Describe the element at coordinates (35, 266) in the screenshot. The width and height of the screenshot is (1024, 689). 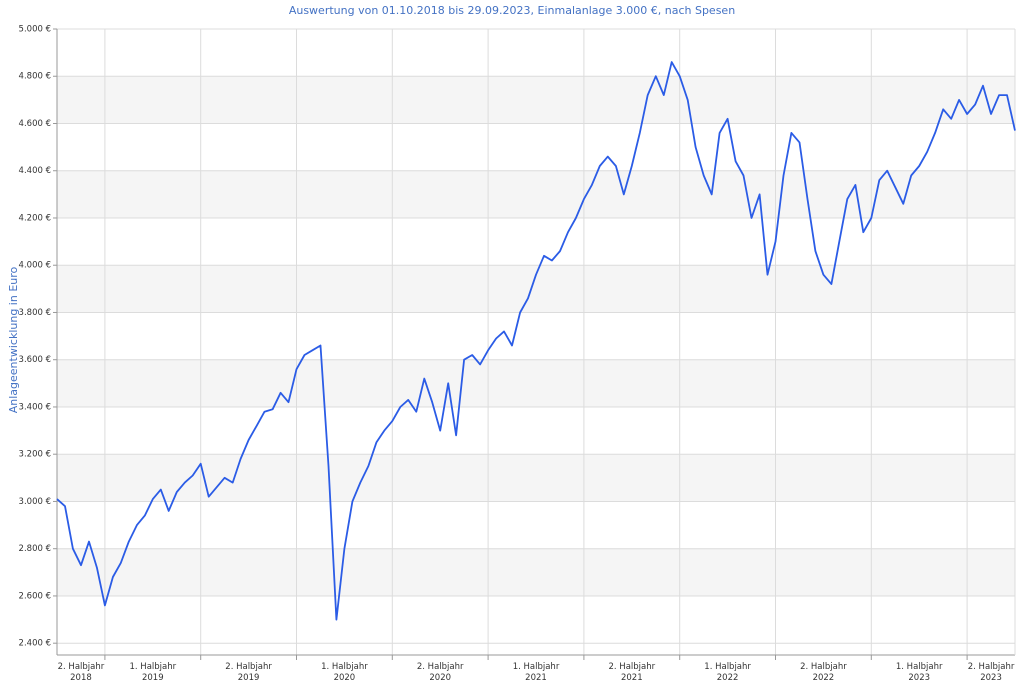
I see `y-tick-label: 4.000 €` at that location.